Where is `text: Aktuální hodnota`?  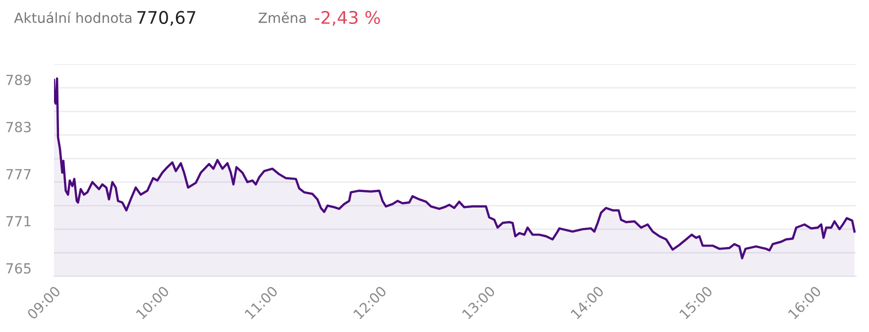 text: Aktuální hodnota is located at coordinates (73, 18).